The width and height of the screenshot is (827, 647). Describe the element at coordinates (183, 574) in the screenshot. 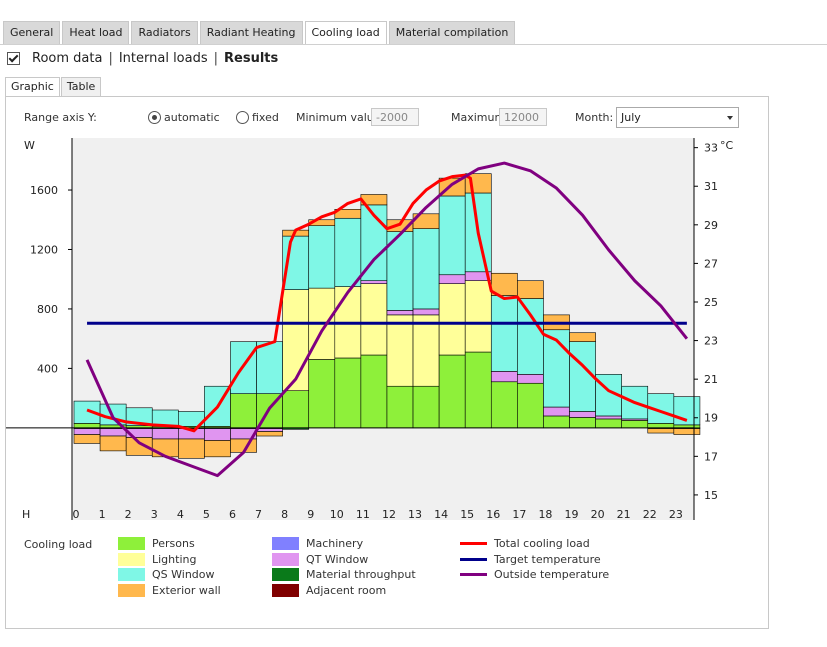

I see `legend-label: QS Window` at that location.